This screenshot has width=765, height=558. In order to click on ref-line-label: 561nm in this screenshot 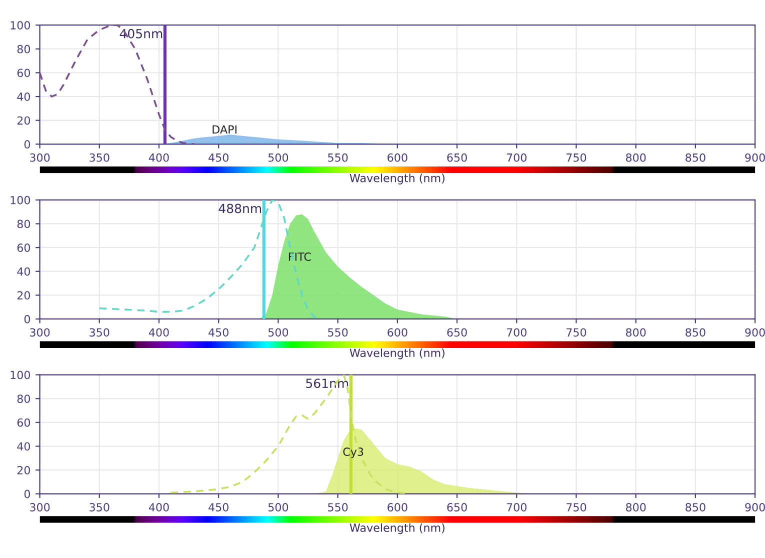, I will do `click(327, 383)`.